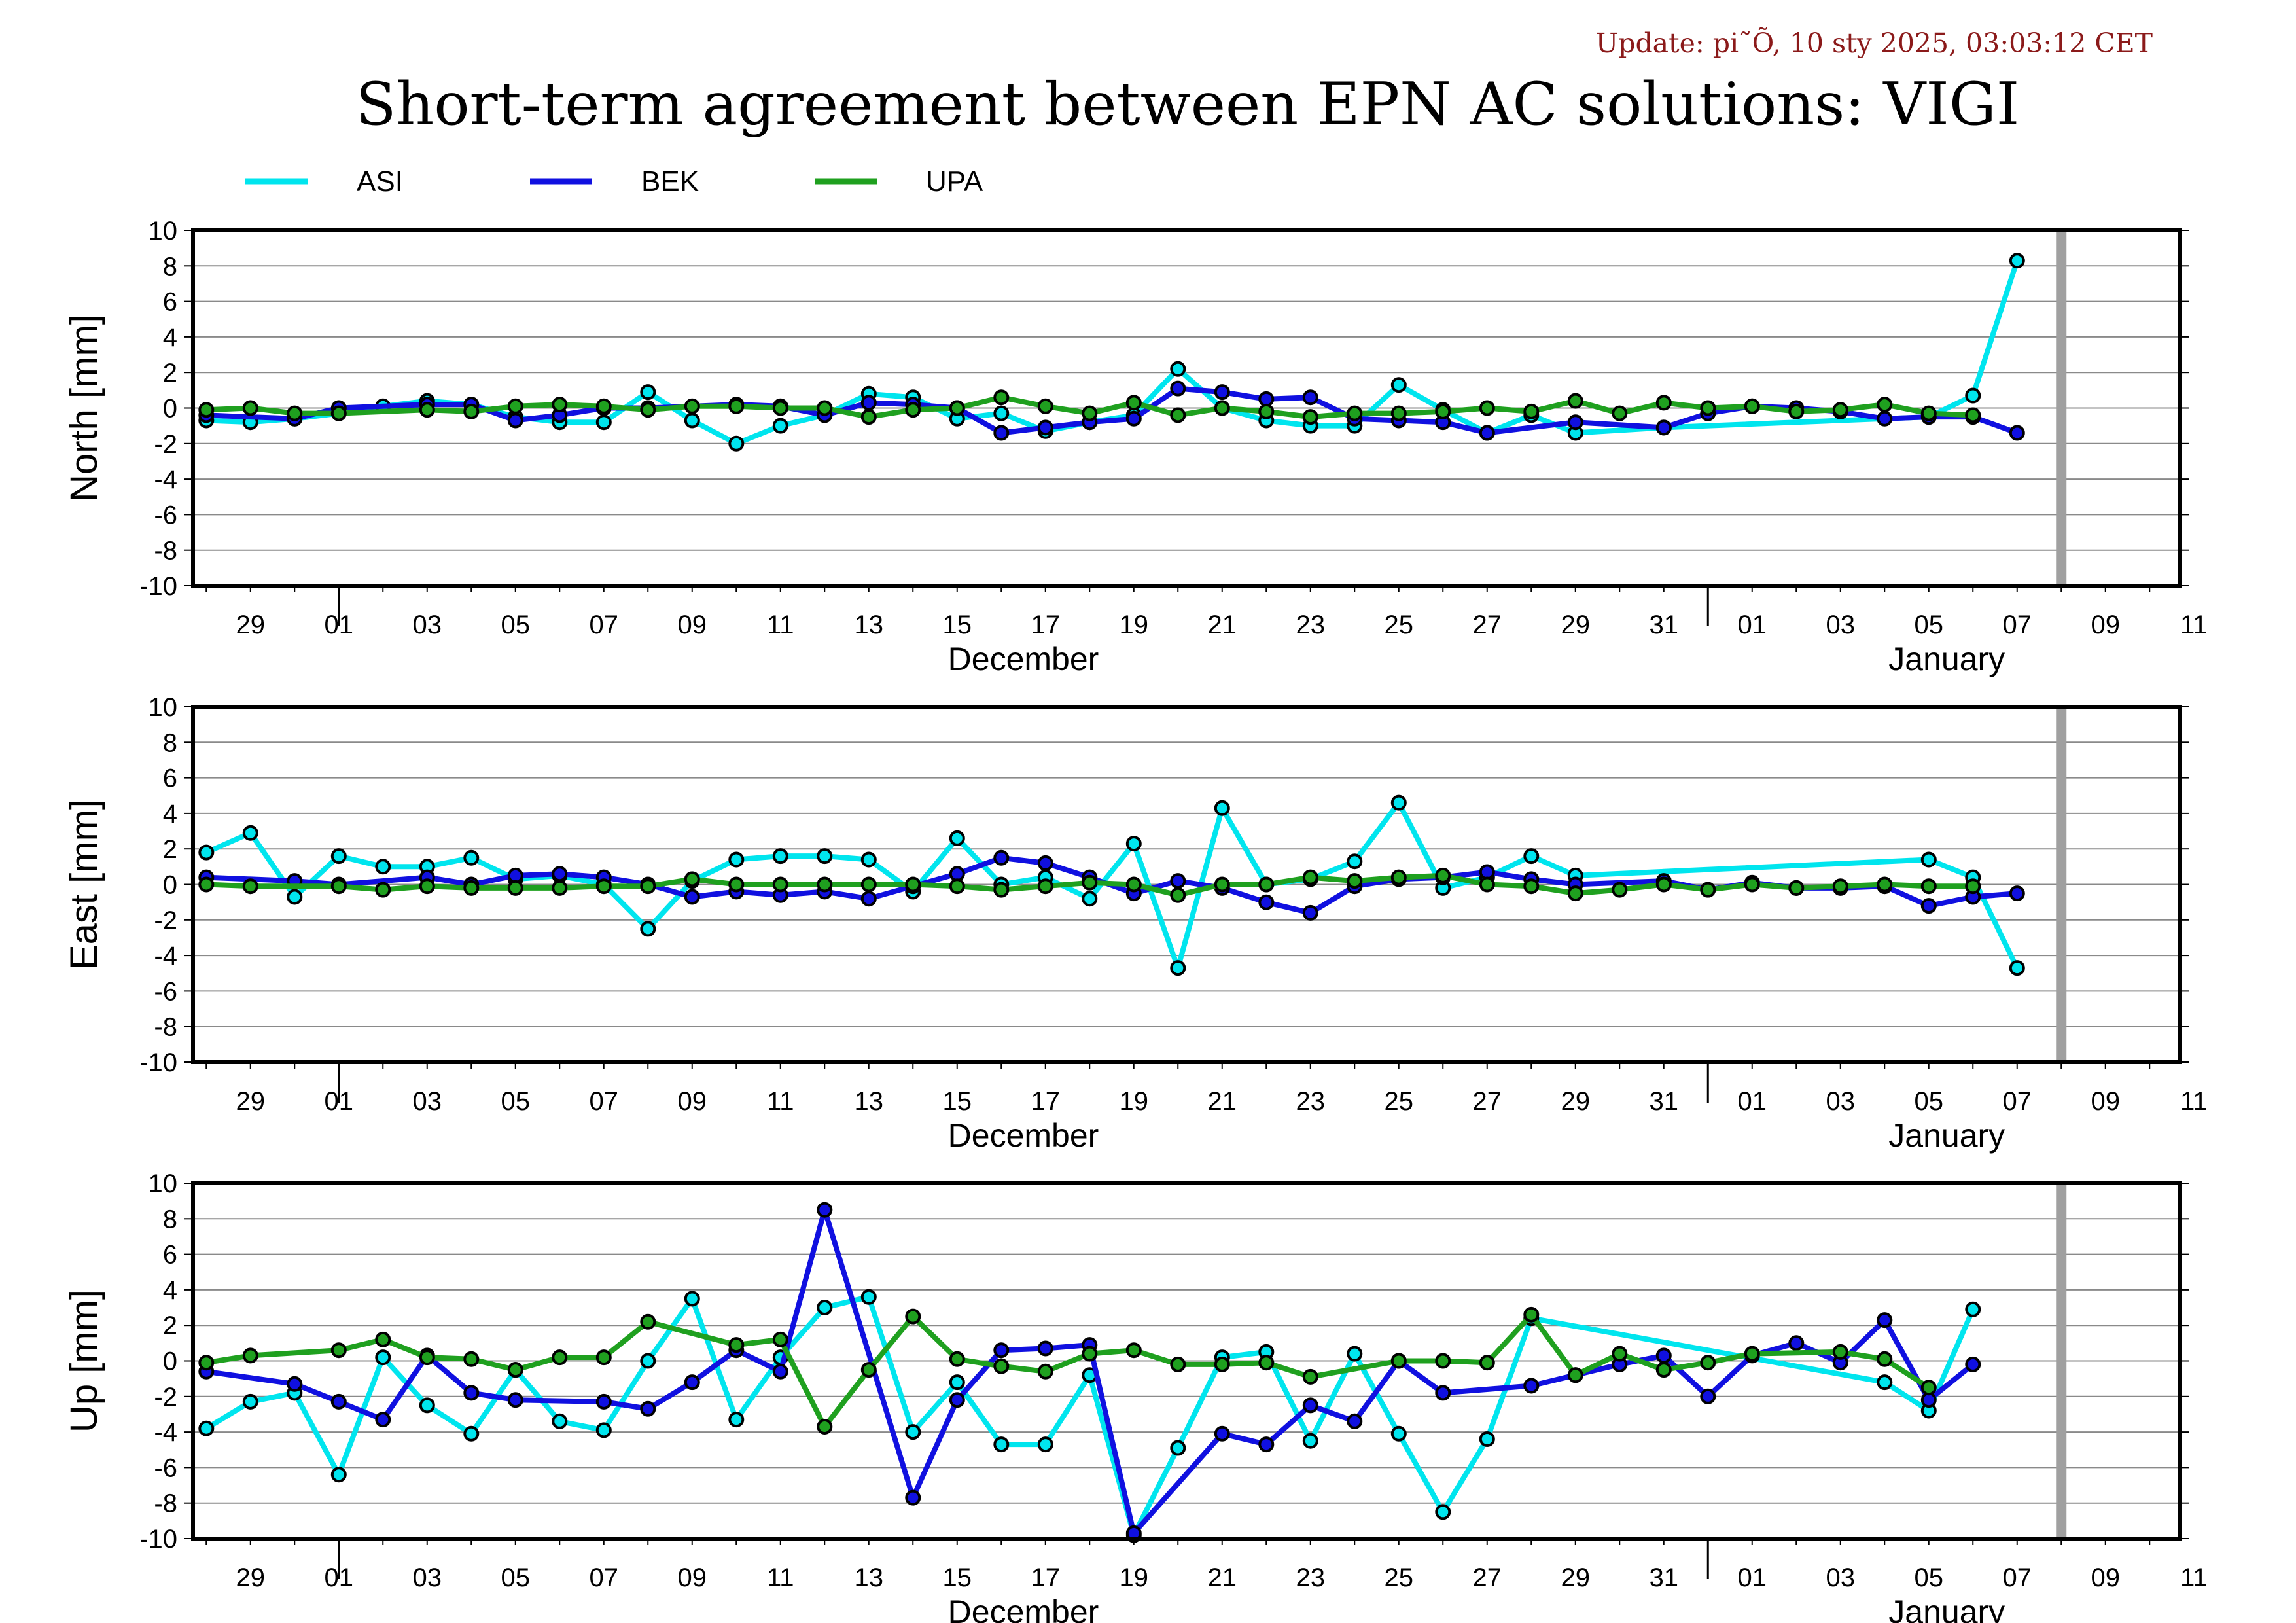 The image size is (2296, 1623). What do you see at coordinates (170, 409) in the screenshot?
I see `y-tick-label: 0` at bounding box center [170, 409].